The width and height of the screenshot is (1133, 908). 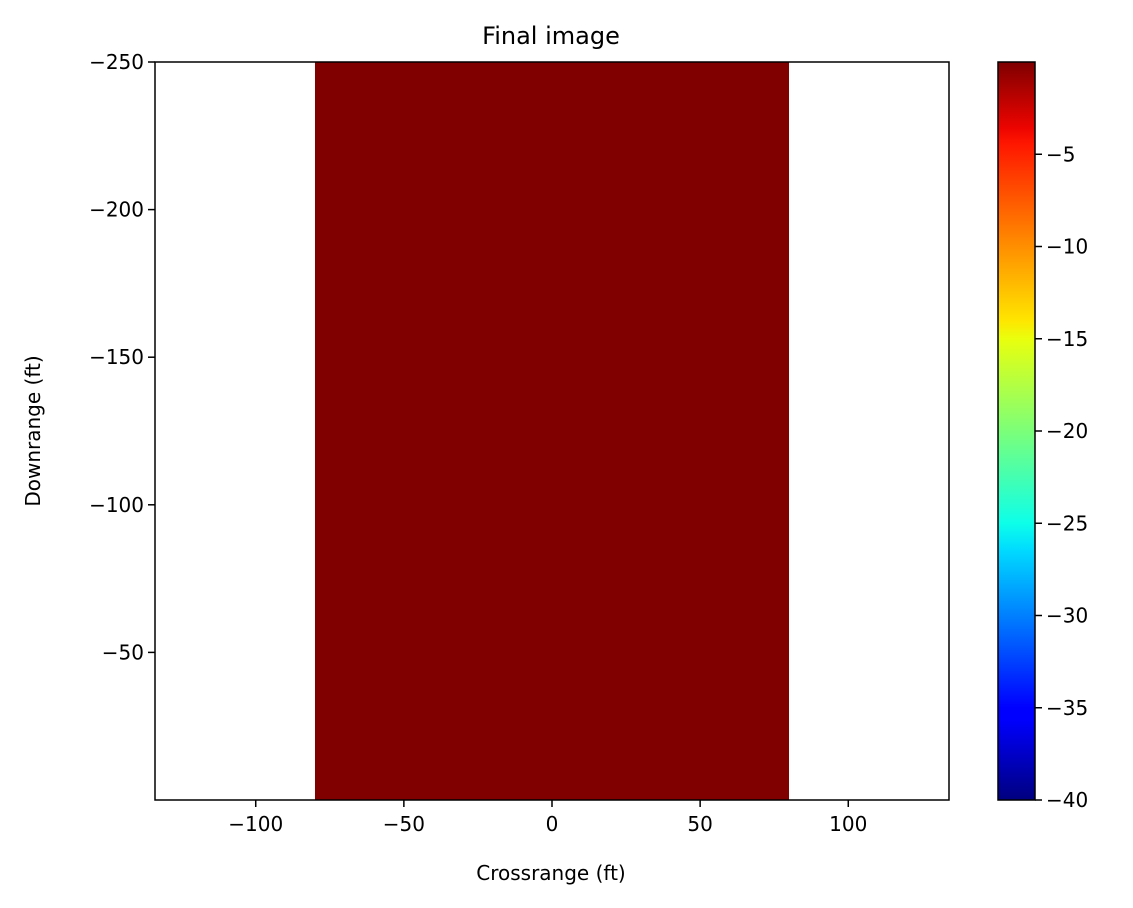 I want to click on colorbar-tick-label: −30, so click(x=1067, y=616).